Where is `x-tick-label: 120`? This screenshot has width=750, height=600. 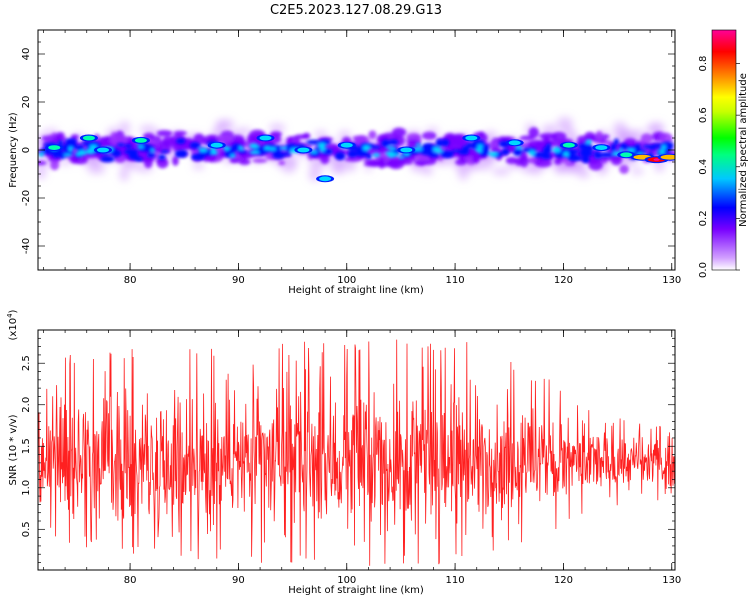 x-tick-label: 120 is located at coordinates (563, 580).